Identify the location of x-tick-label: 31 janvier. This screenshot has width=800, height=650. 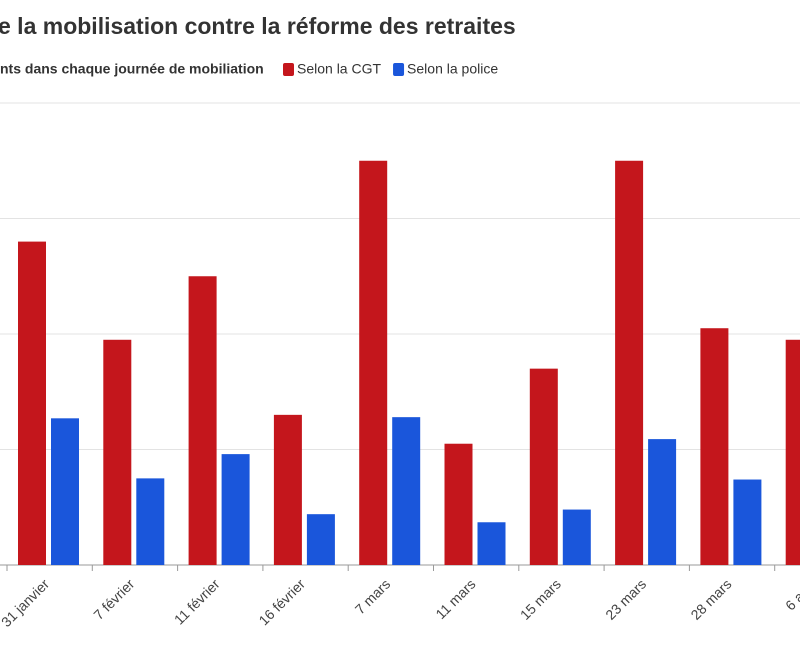
(26, 603).